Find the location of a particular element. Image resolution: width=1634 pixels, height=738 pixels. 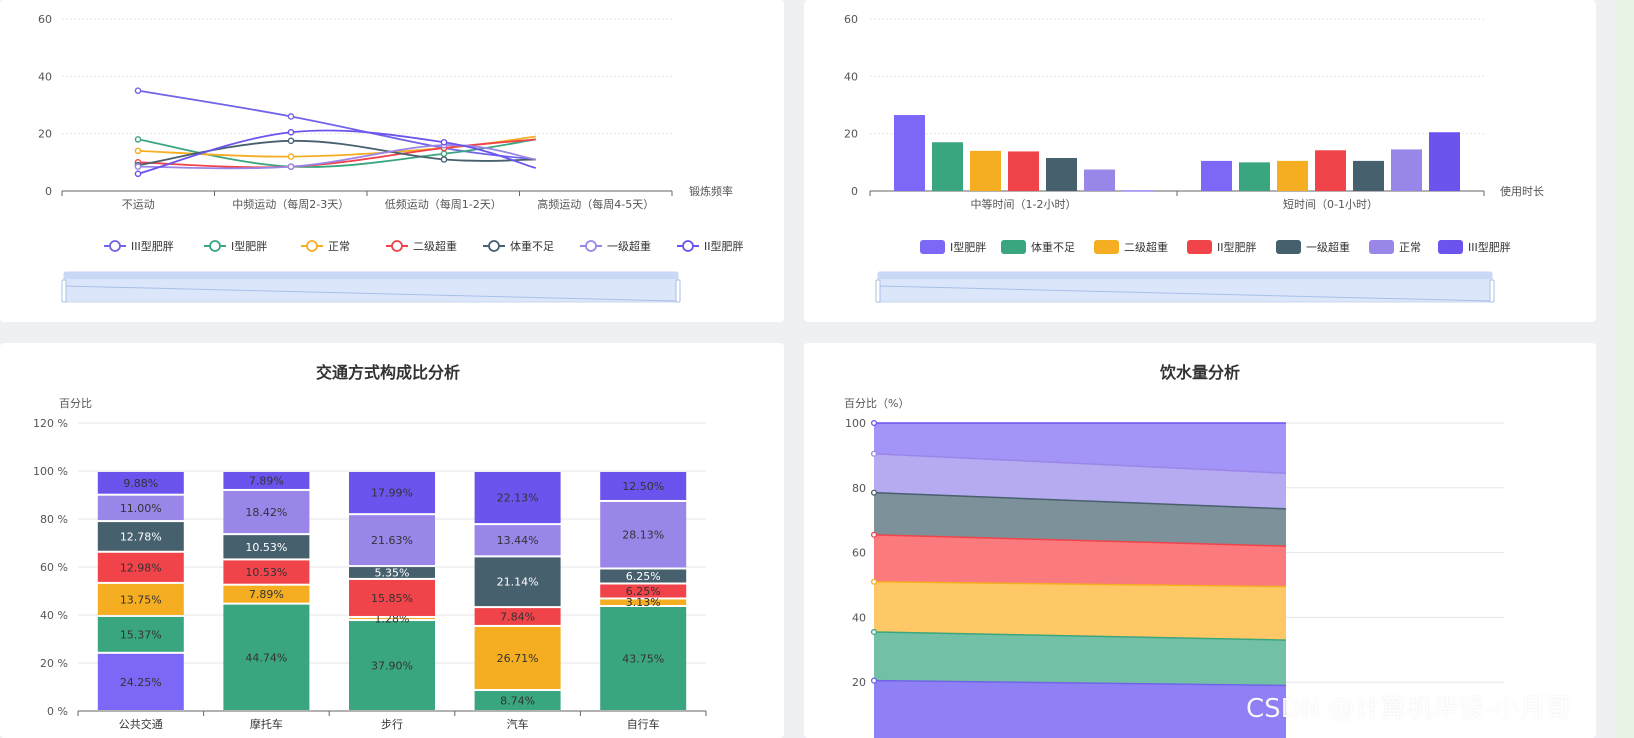

data-label: 12.78% is located at coordinates (141, 536).